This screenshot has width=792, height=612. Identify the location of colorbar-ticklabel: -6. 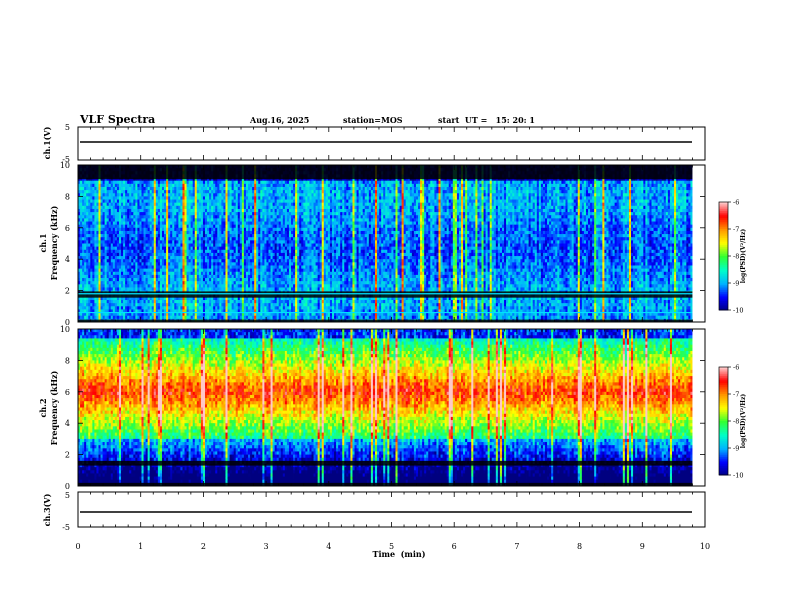
(736, 368).